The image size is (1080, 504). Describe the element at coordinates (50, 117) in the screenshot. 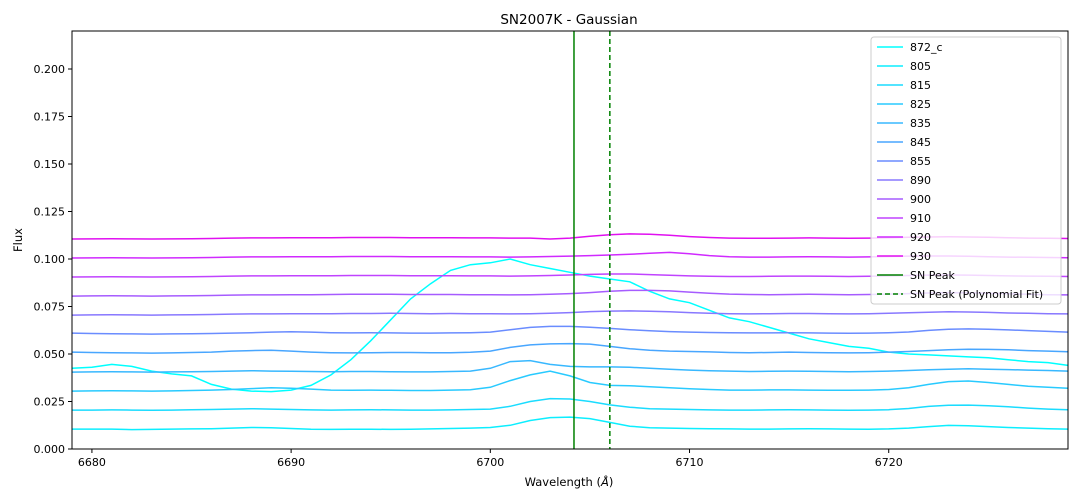

I see `y-tick-label: 0.175` at that location.